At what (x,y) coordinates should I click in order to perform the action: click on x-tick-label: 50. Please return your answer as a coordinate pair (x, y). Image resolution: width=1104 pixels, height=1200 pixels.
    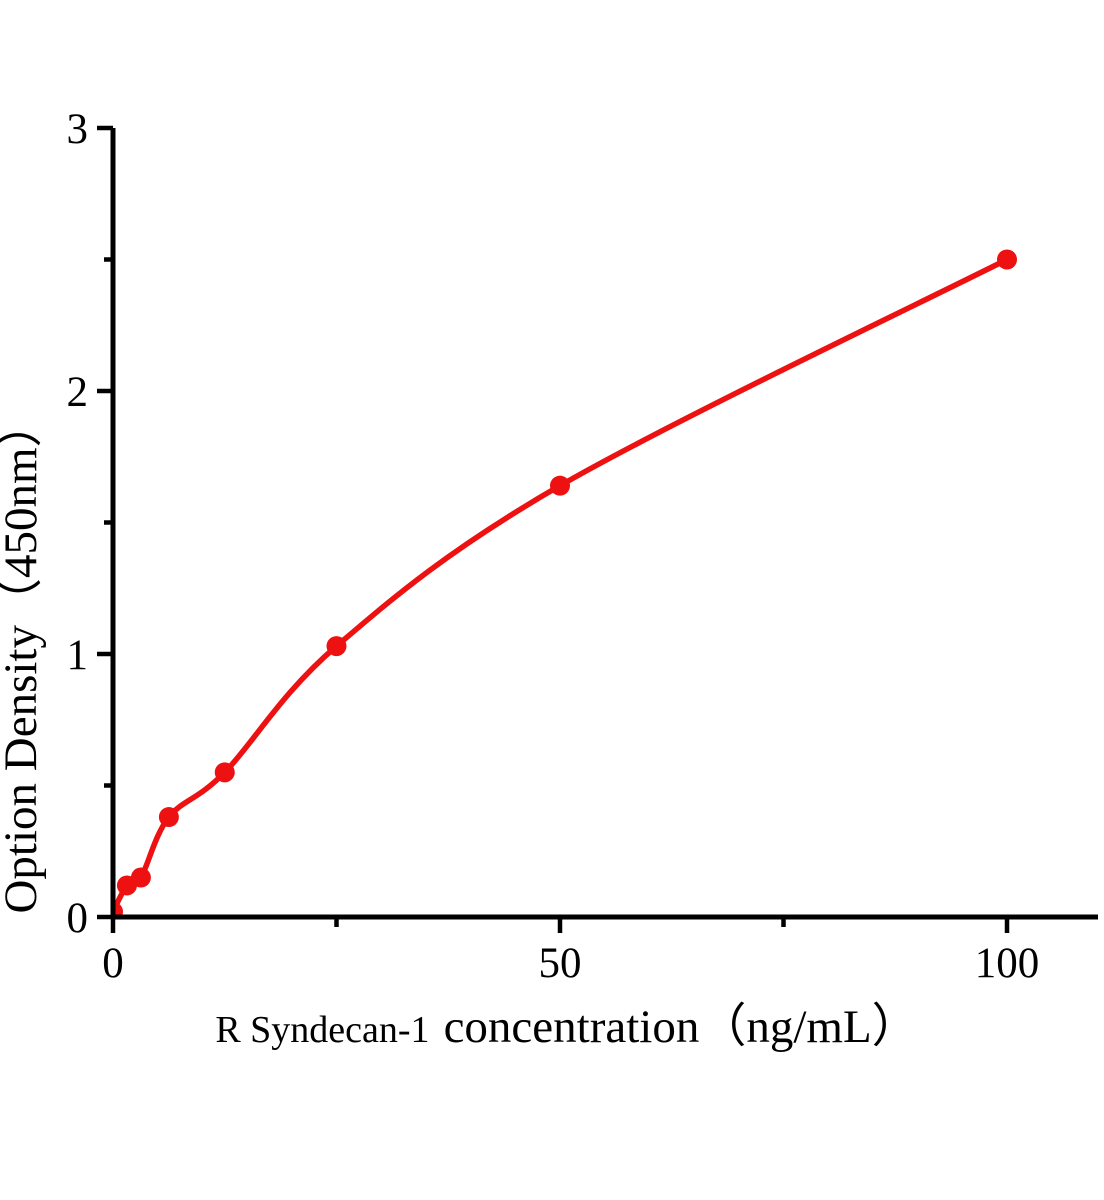
    Looking at the image, I should click on (560, 963).